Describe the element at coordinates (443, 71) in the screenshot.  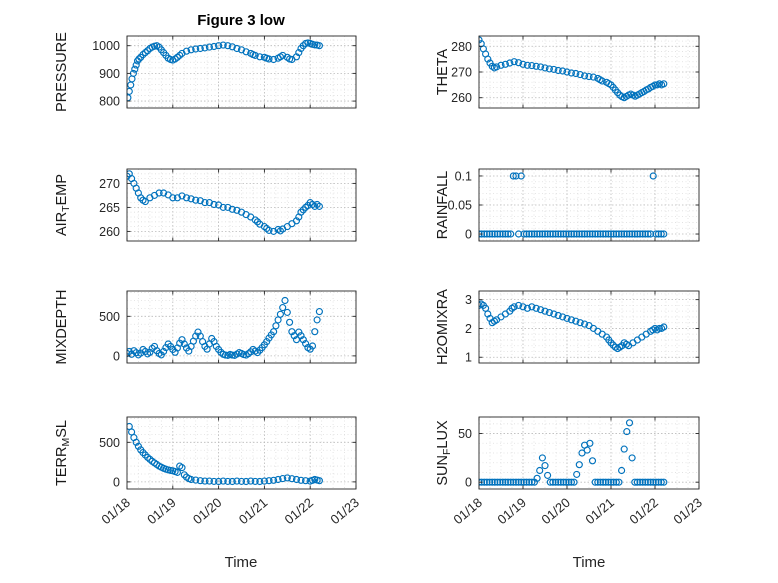
I see `y-axis-label: THETA` at that location.